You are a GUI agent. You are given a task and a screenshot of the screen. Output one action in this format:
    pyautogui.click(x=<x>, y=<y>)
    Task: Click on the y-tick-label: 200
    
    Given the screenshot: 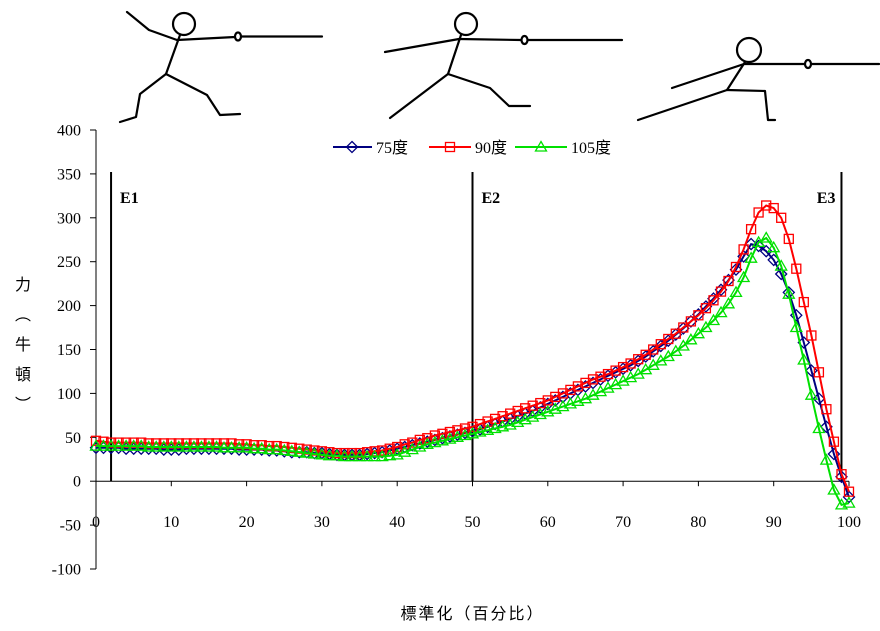 What is the action you would take?
    pyautogui.click(x=69, y=306)
    